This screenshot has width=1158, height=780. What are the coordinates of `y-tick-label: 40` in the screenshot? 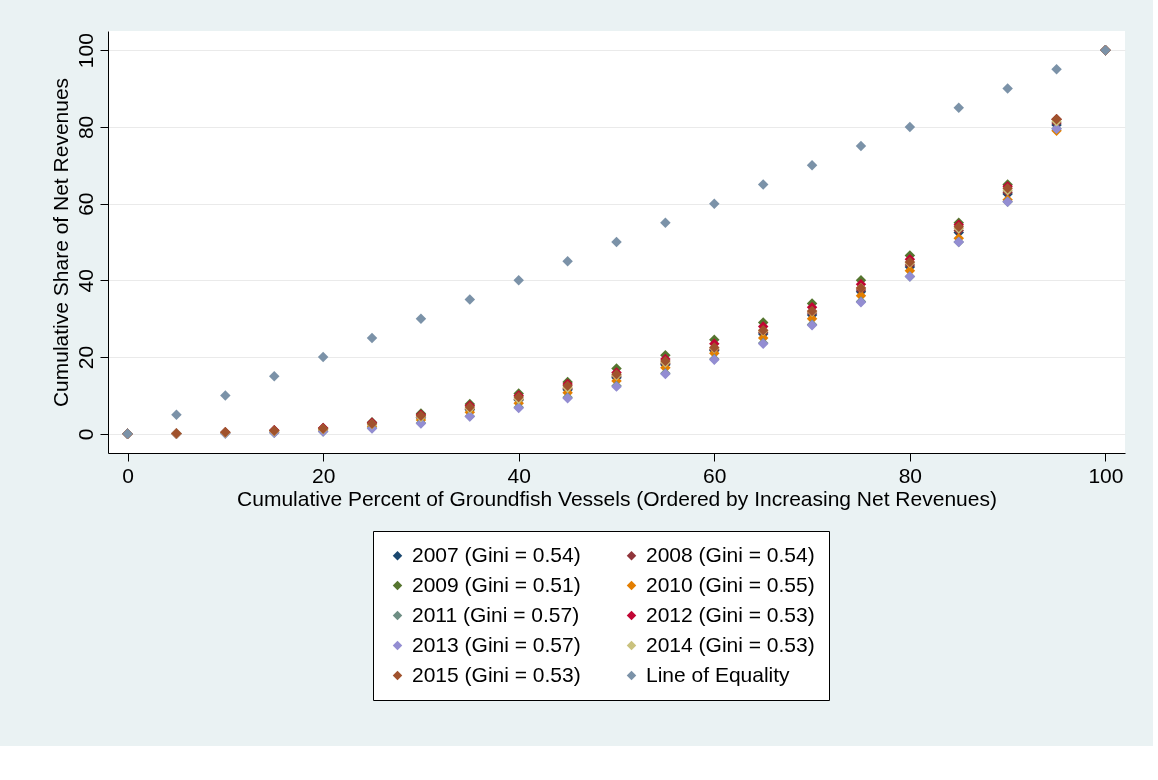 It's located at (85, 281).